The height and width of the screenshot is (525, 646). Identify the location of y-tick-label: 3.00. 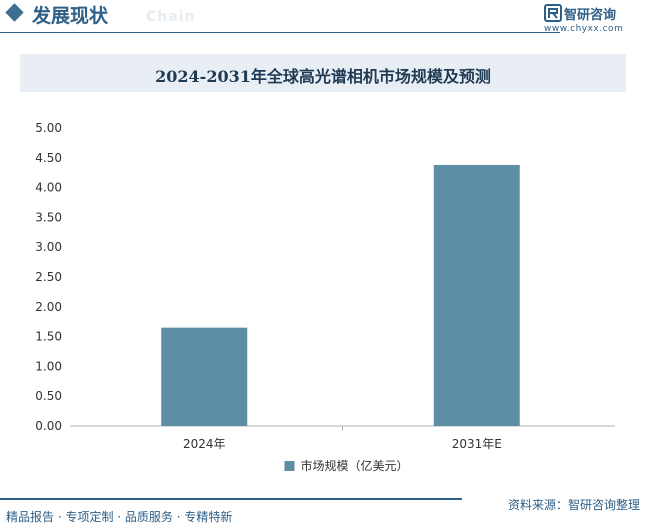
(48, 247).